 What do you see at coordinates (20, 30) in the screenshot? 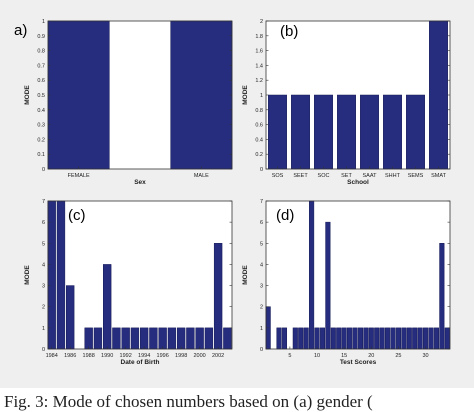
I see `panel-label: a)` at bounding box center [20, 30].